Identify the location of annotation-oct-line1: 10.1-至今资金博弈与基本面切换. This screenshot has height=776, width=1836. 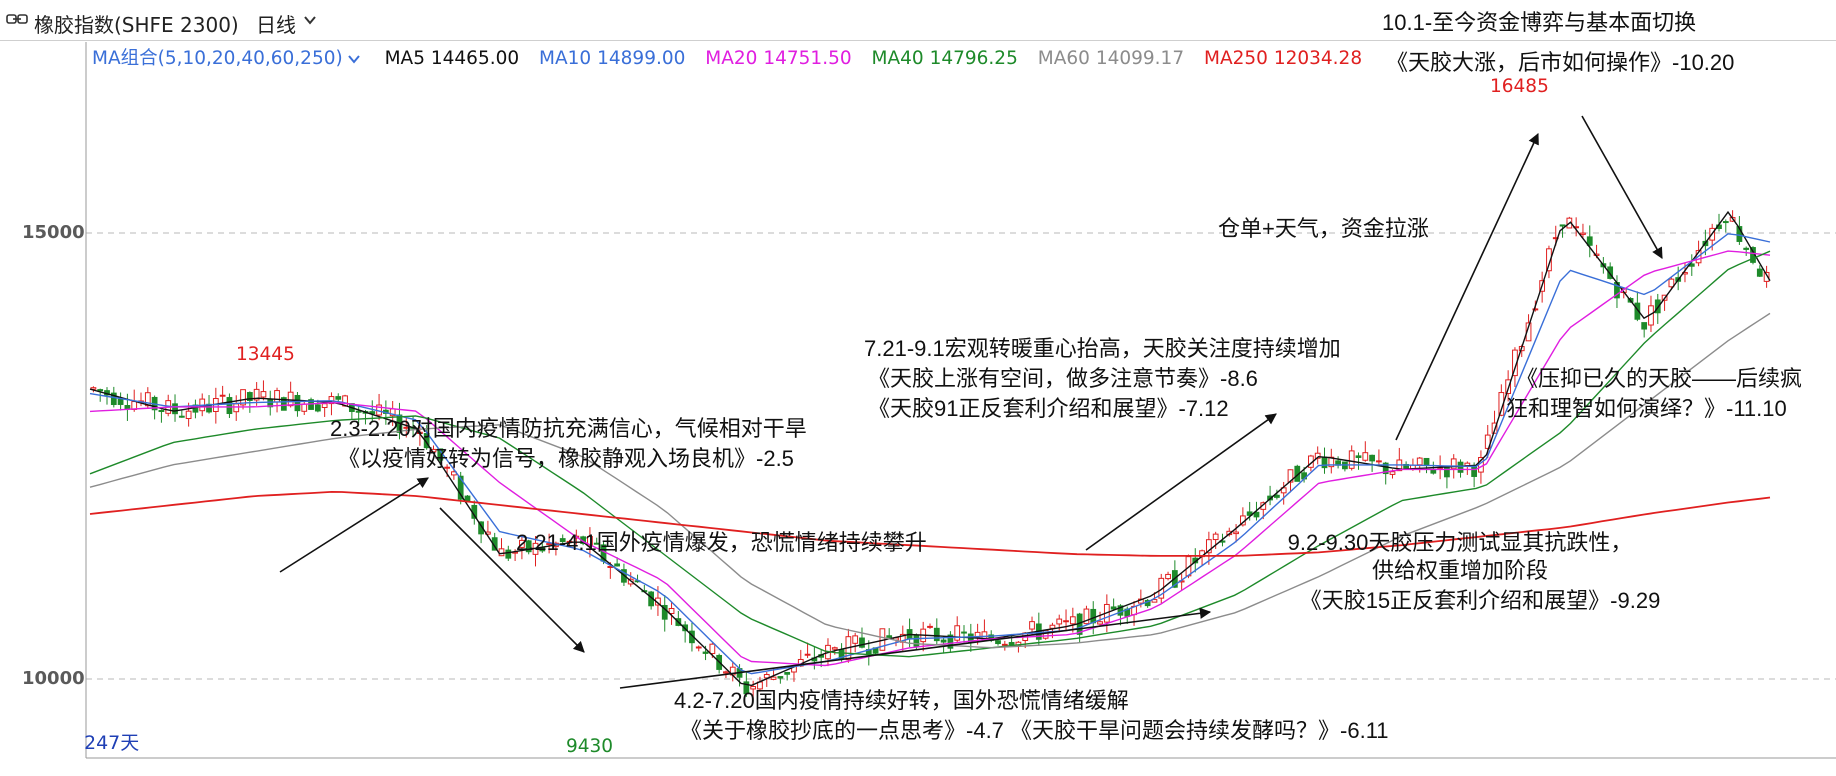
(1539, 22).